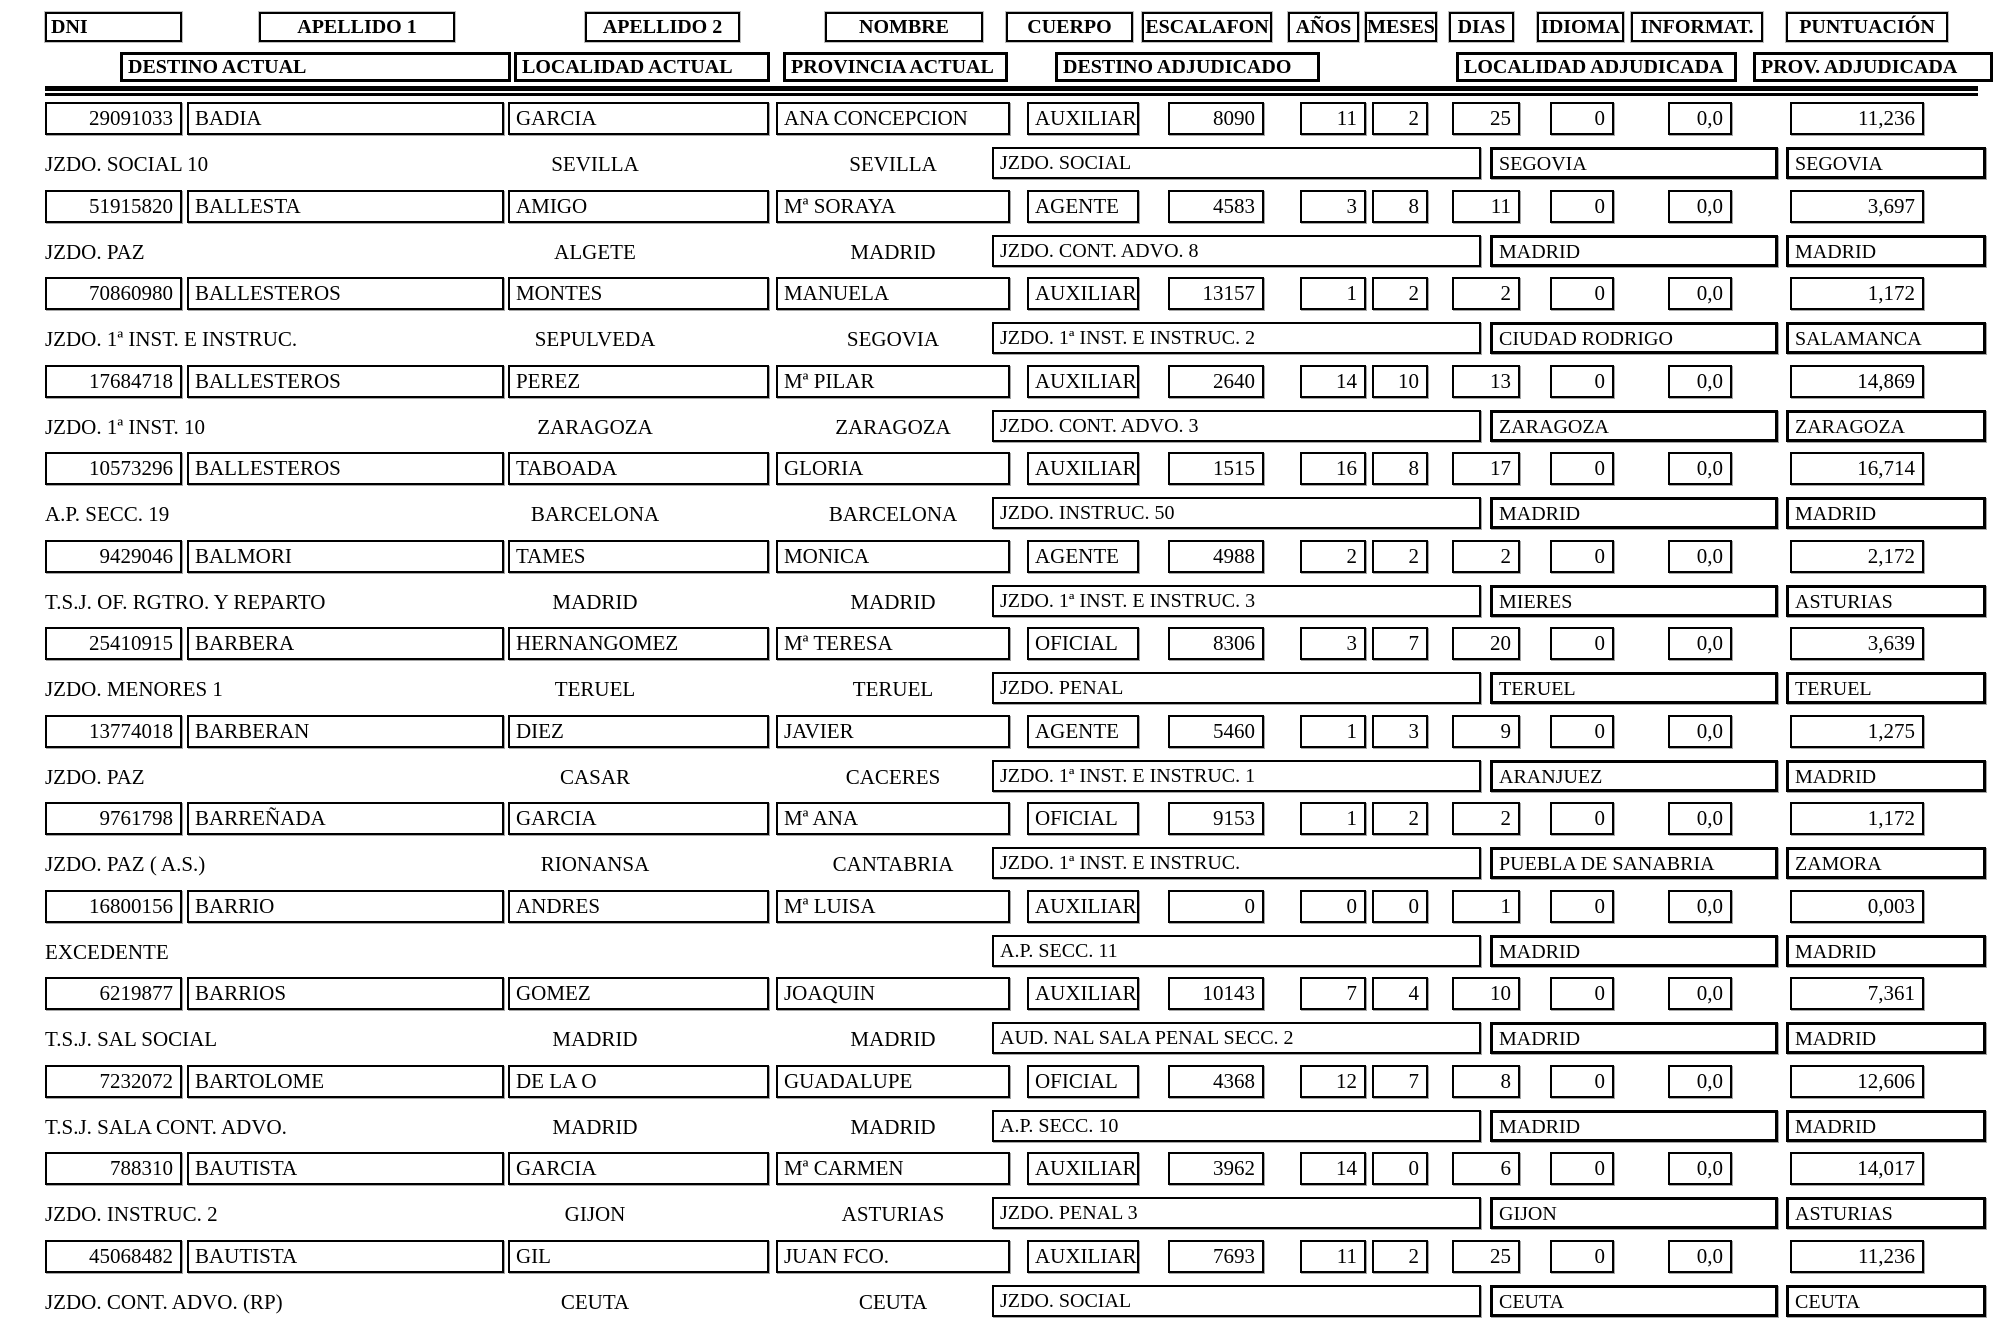 Image resolution: width=2000 pixels, height=1323 pixels. Describe the element at coordinates (345, 556) in the screenshot. I see `apellido1-value: BALMORI` at that location.